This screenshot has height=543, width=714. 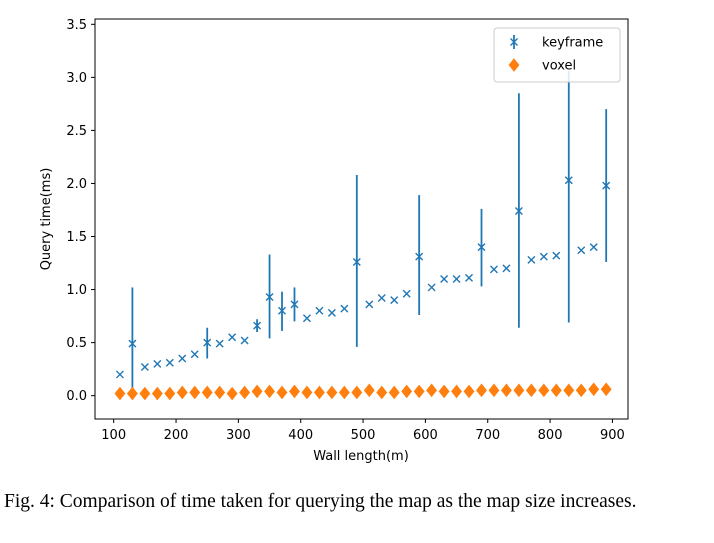 What do you see at coordinates (76, 237) in the screenshot?
I see `y-tick-label: 1.5` at bounding box center [76, 237].